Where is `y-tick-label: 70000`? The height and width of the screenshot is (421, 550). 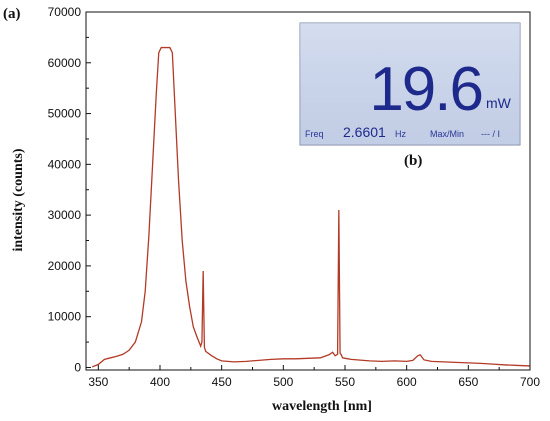 y-tick-label: 70000 is located at coordinates (65, 12).